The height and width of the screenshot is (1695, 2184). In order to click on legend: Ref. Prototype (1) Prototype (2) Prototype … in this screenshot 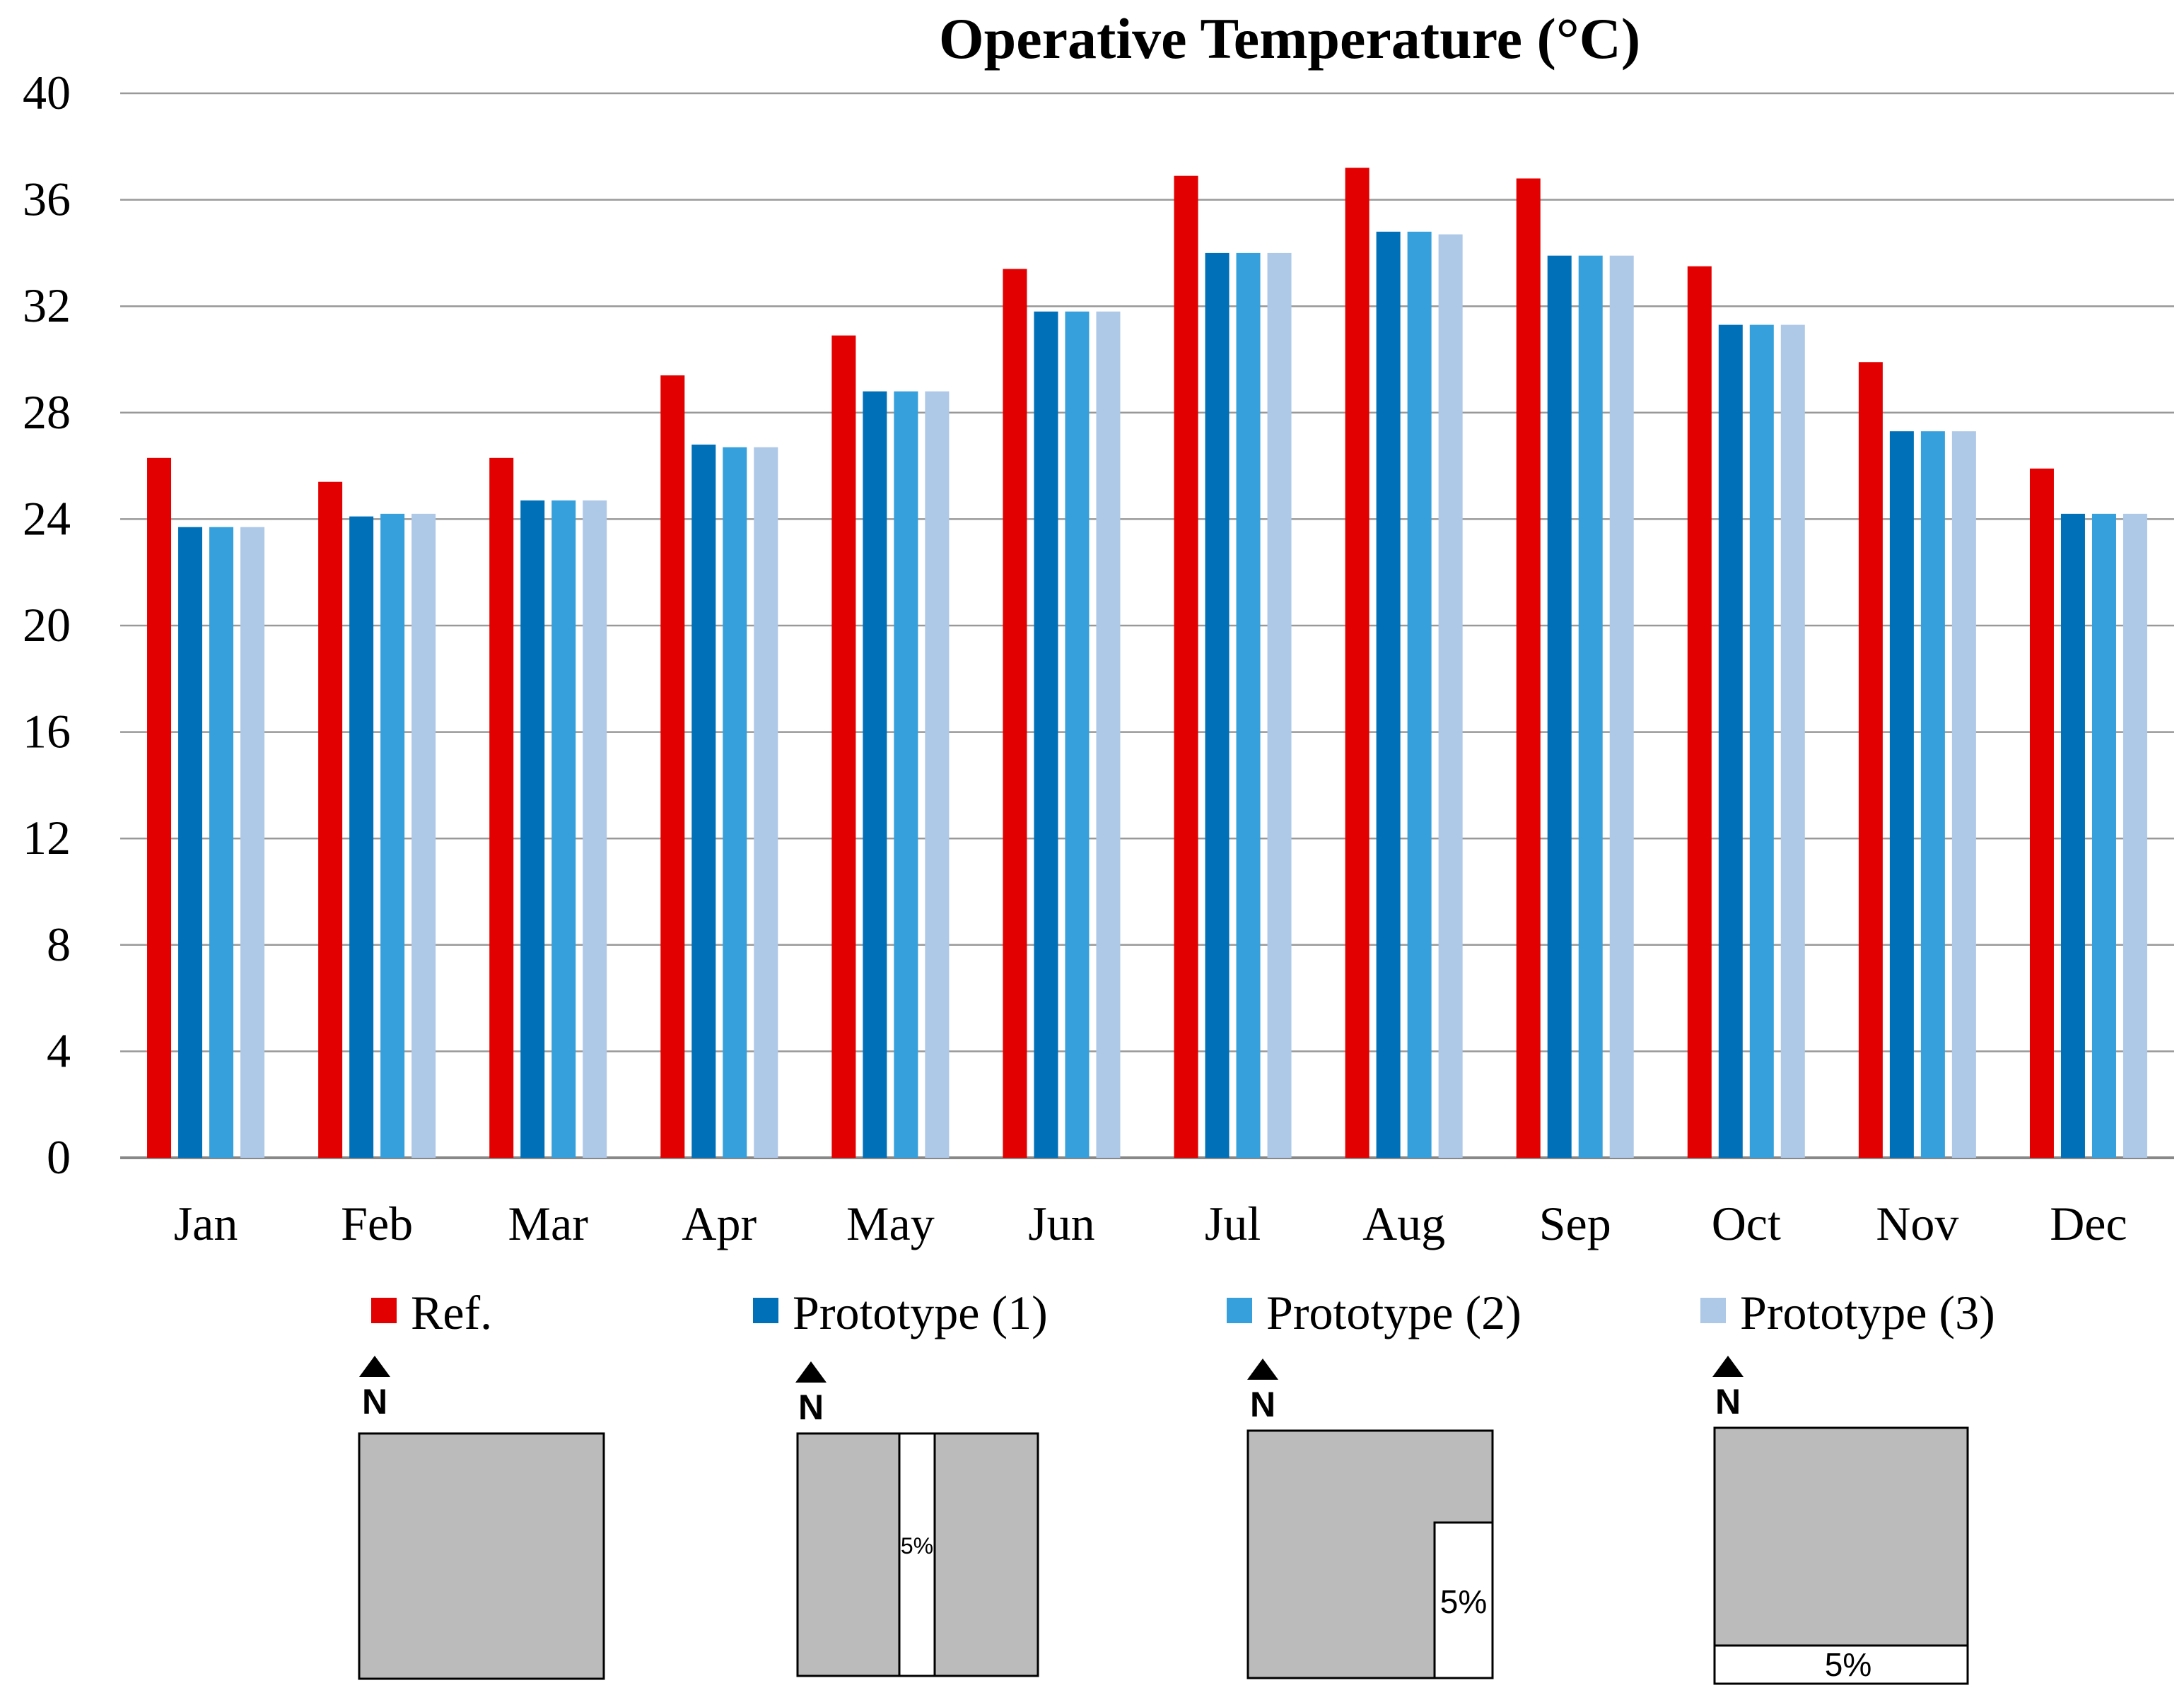, I will do `click(1183, 1312)`.